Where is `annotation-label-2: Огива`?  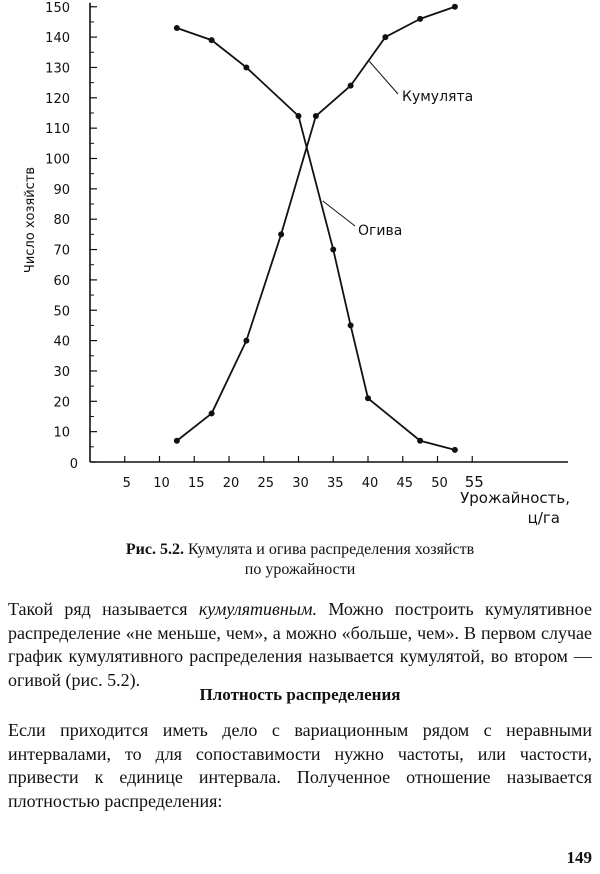
annotation-label-2: Огива is located at coordinates (380, 231).